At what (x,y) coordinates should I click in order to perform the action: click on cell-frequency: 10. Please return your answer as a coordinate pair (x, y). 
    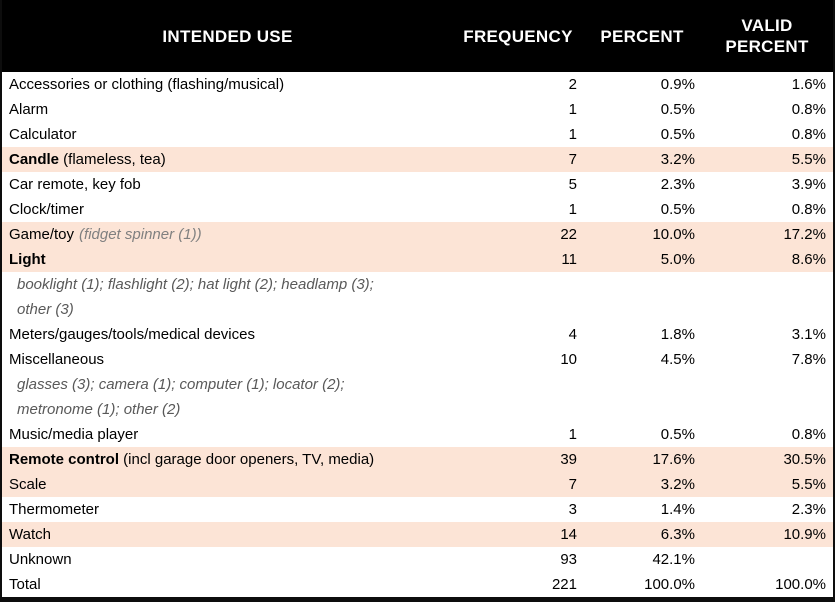
    Looking at the image, I should click on (568, 359).